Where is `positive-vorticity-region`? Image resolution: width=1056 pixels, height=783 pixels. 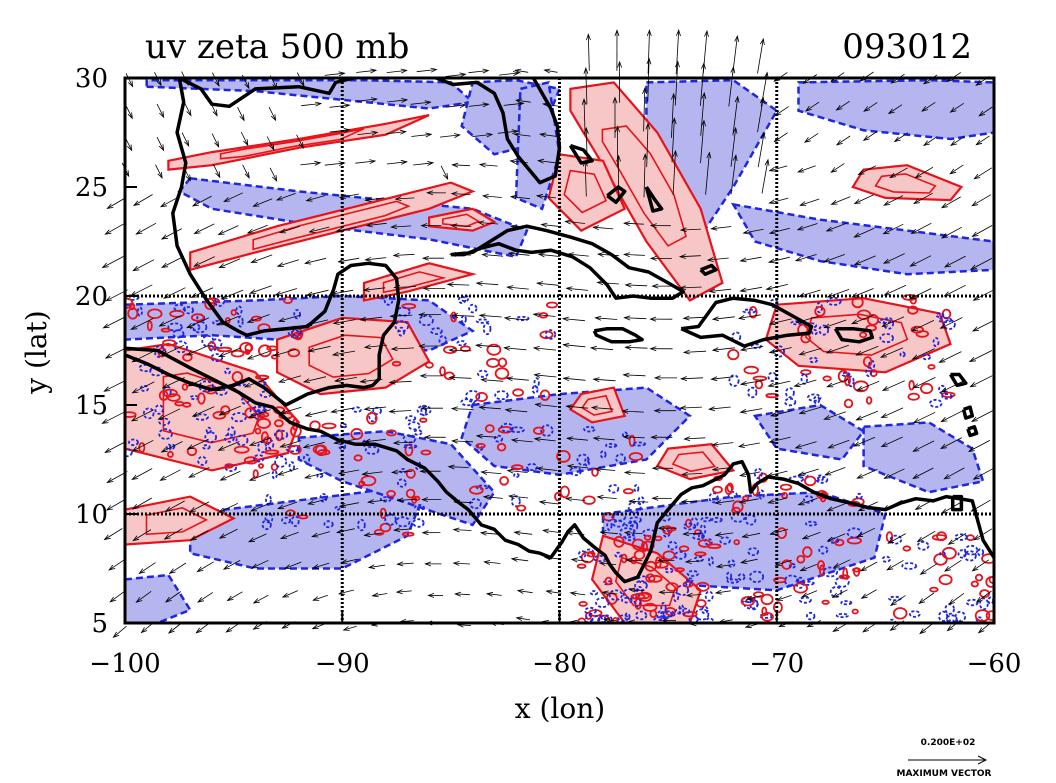 positive-vorticity-region is located at coordinates (181, 520).